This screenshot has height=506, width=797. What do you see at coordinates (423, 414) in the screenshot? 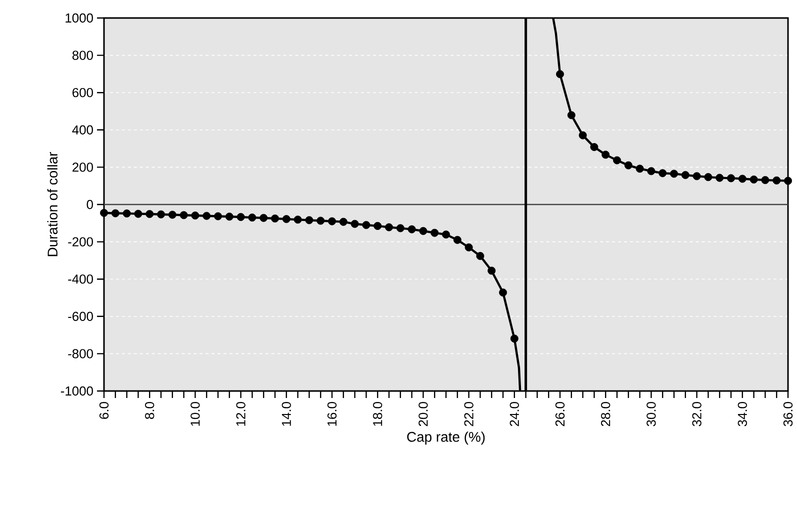
I see `x-tick-label: 20.0` at bounding box center [423, 414].